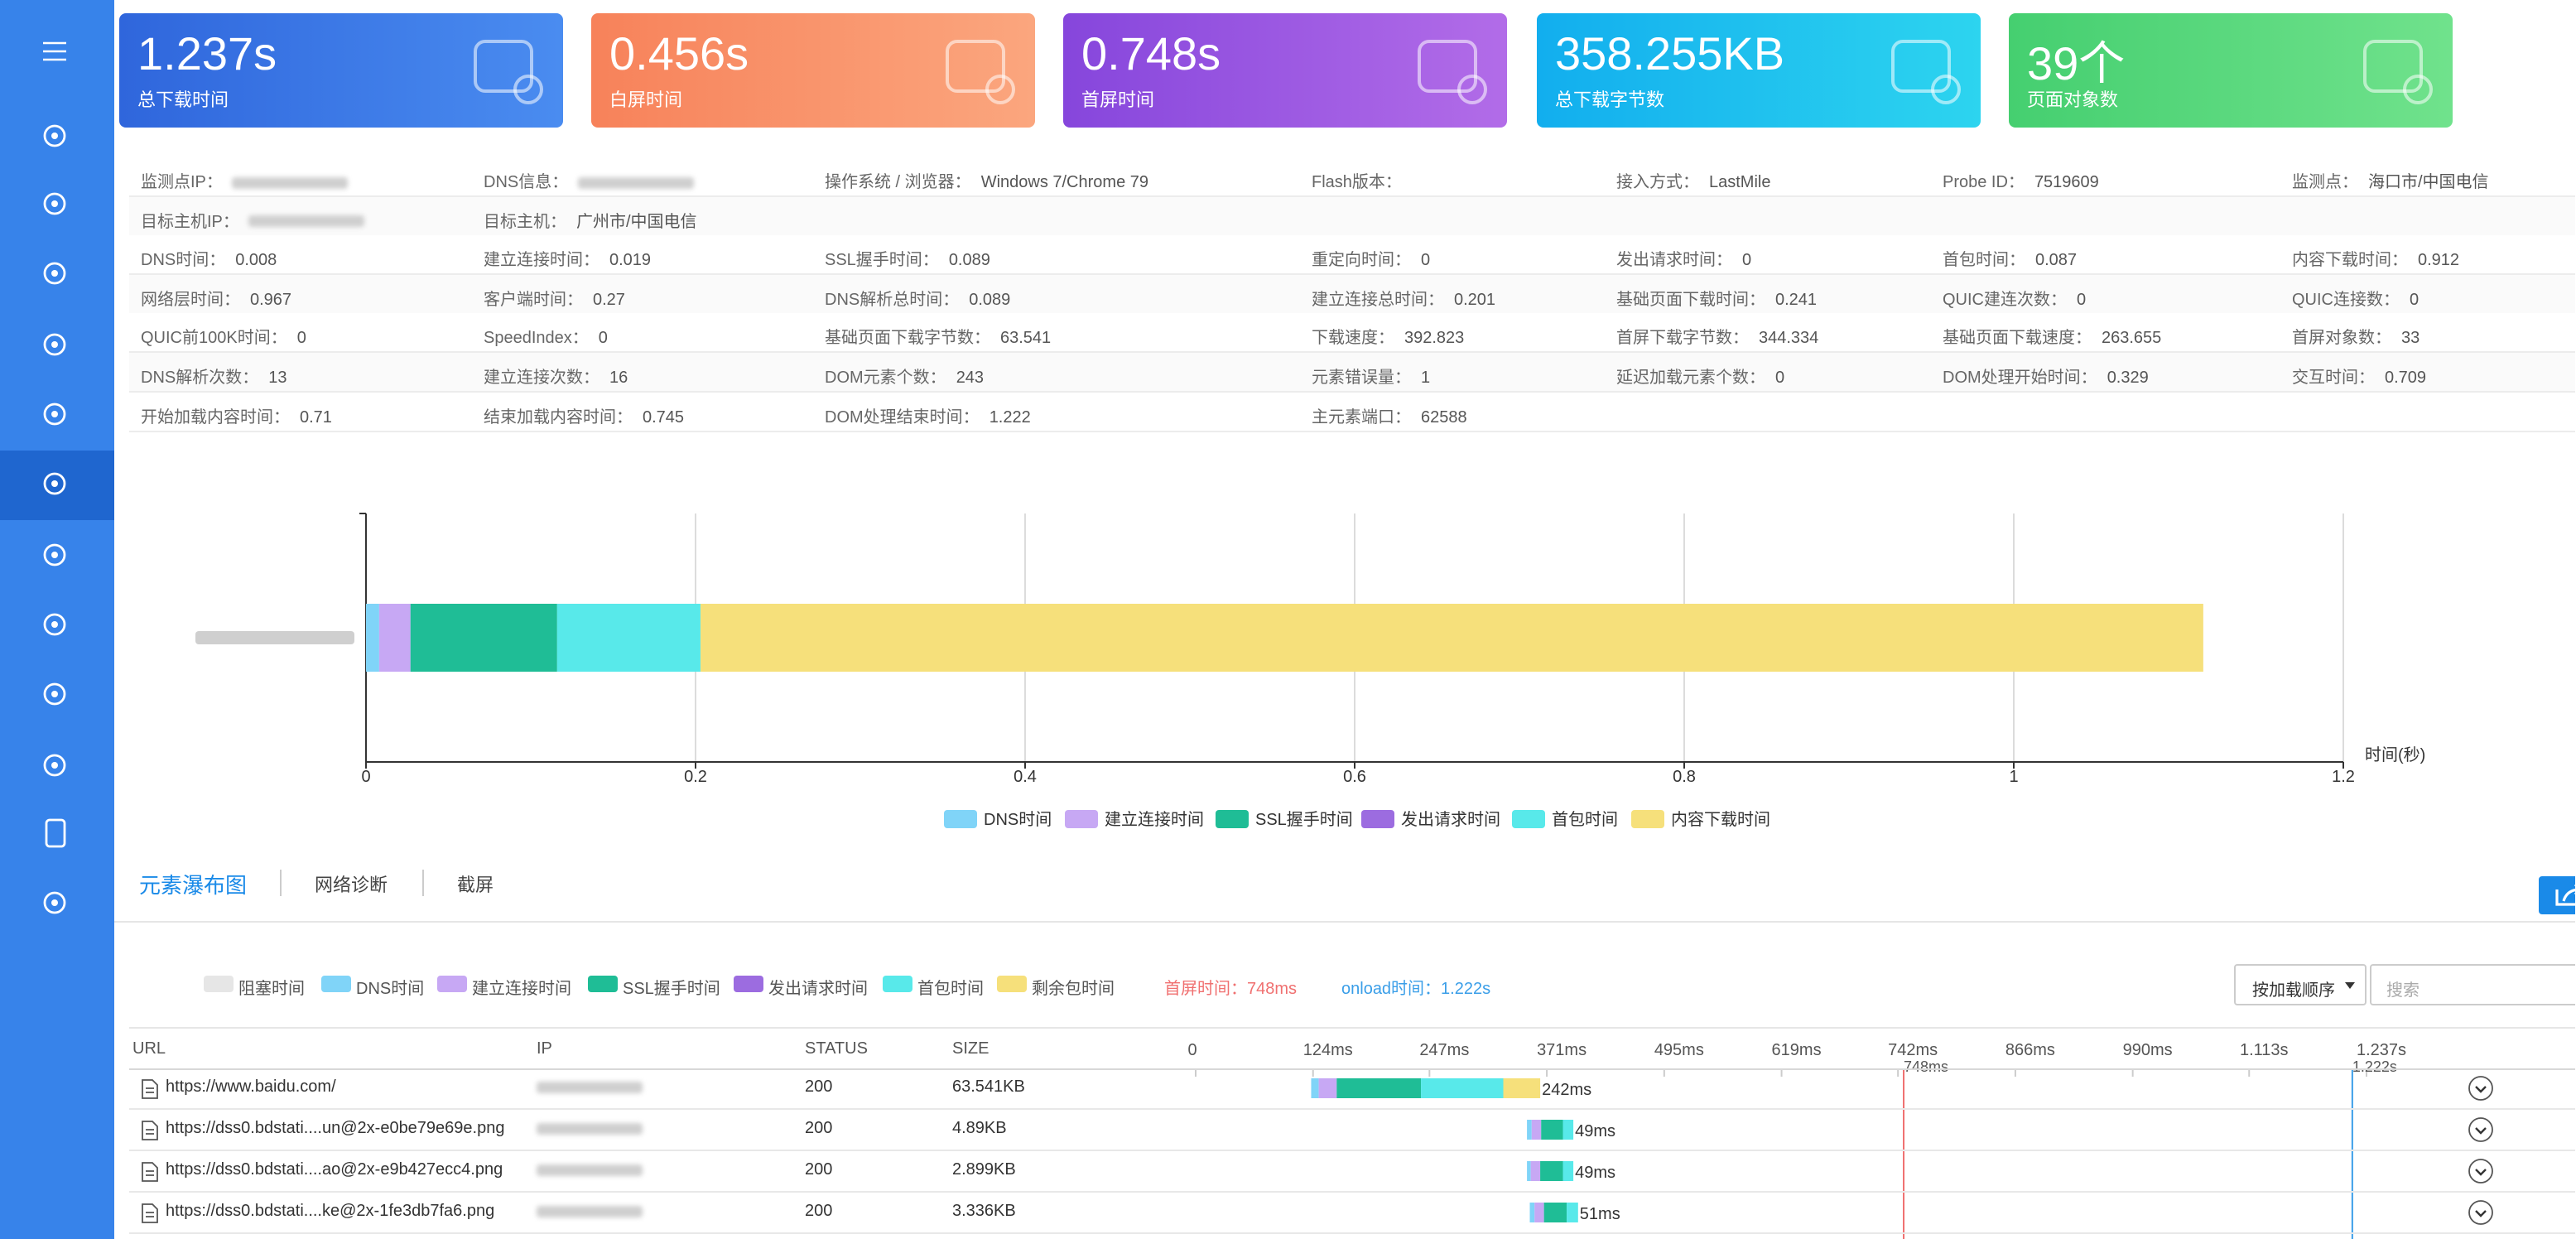 The height and width of the screenshot is (1239, 2576). Describe the element at coordinates (902, 417) in the screenshot. I see `info-label: DOM处理结束时间：` at that location.